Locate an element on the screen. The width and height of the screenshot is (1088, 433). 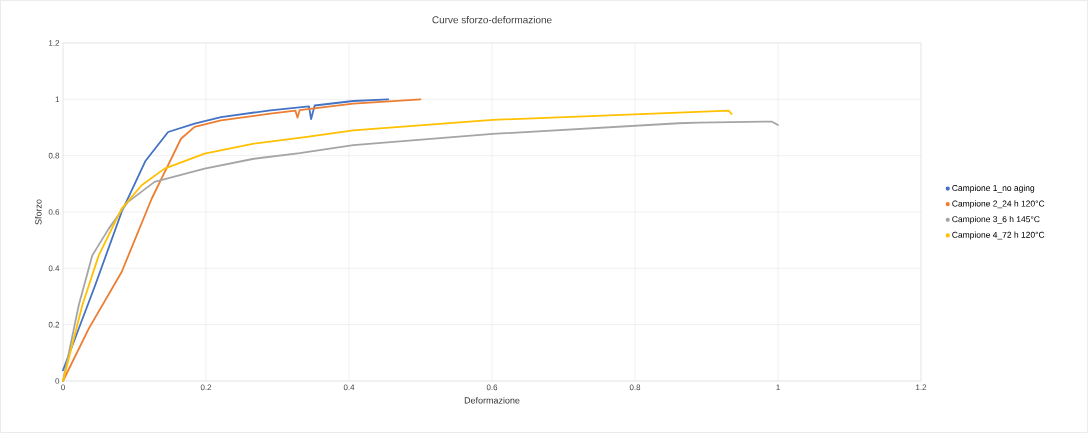
legend-label: Campione 2_24 h 120°C is located at coordinates (998, 204).